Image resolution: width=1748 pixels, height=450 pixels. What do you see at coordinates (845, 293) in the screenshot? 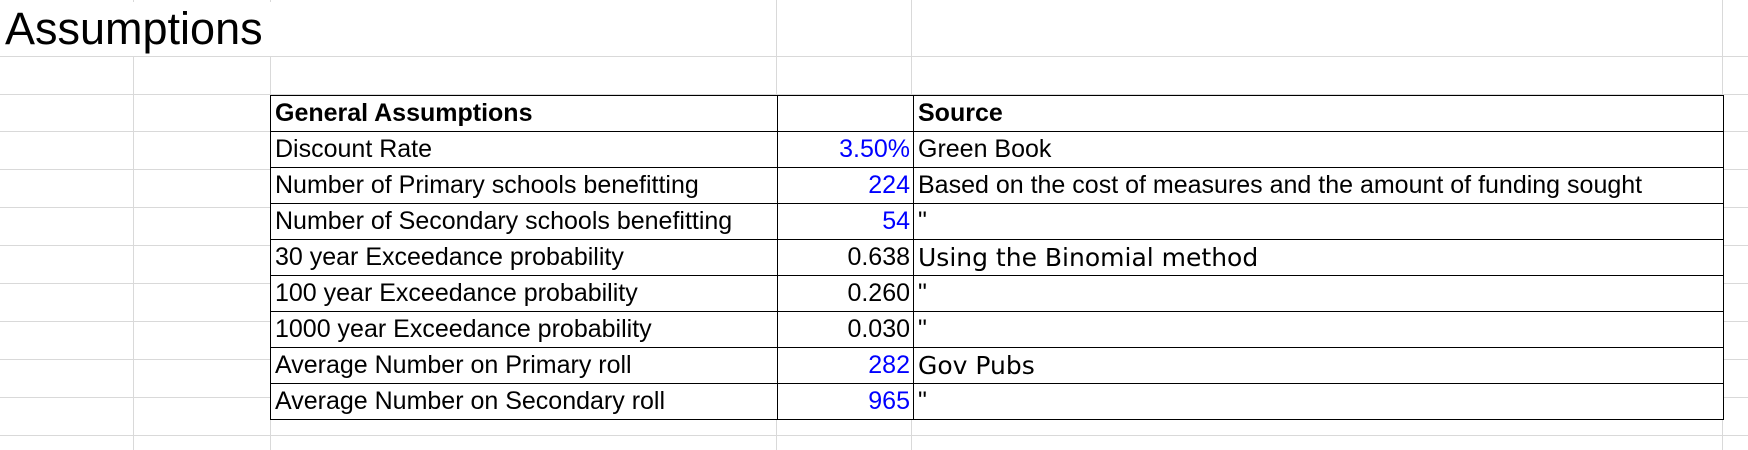
I see `value-cell: 0.260` at bounding box center [845, 293].